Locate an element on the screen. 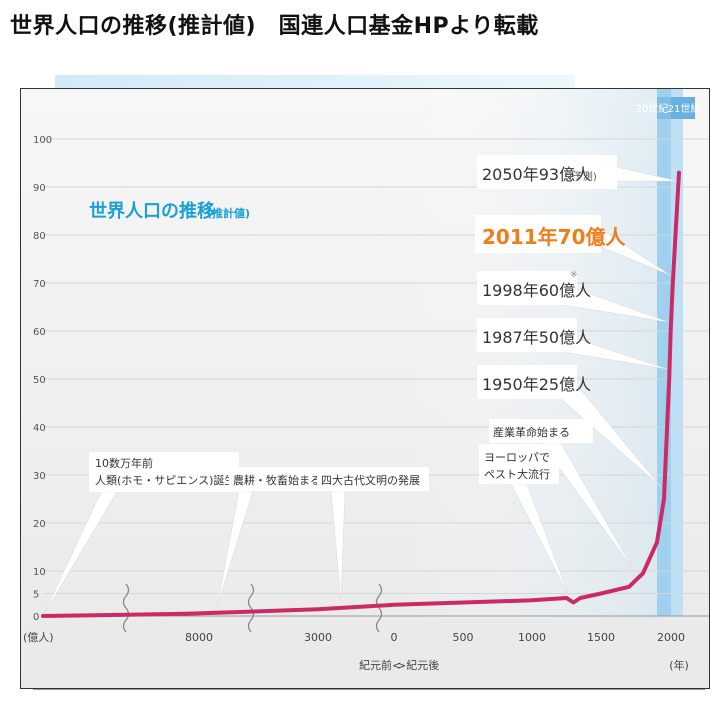 This screenshot has width=719, height=705. annotation-p1950: 1950年25億人 is located at coordinates (534, 382).